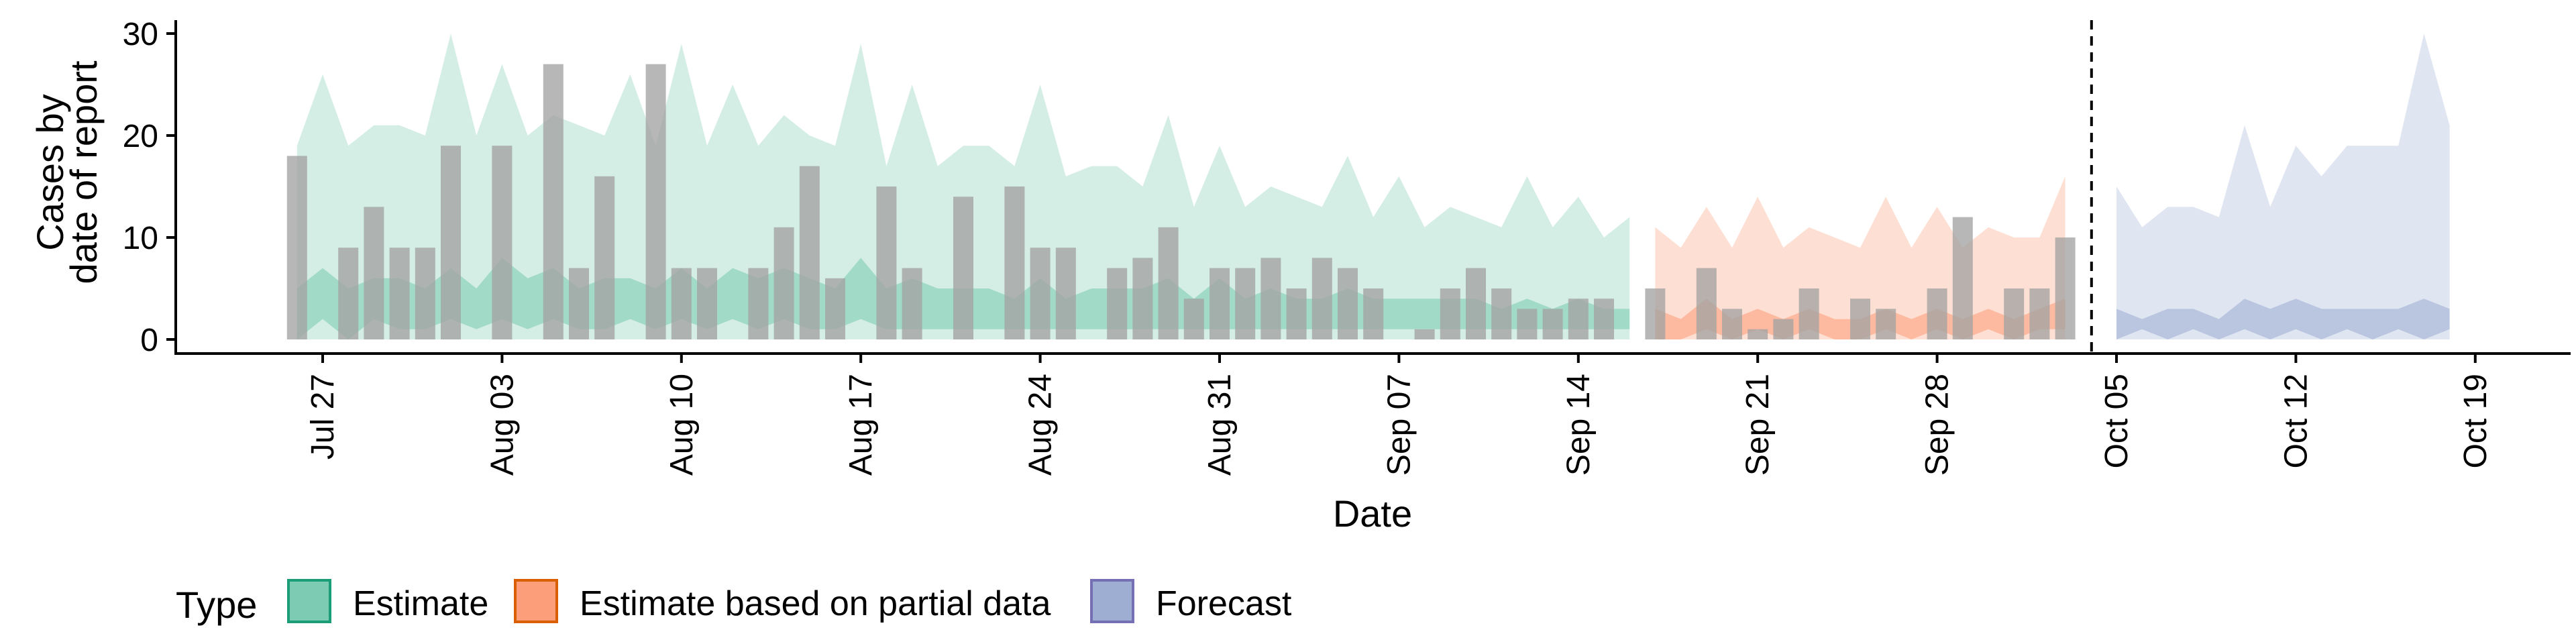 The height and width of the screenshot is (644, 2576). Describe the element at coordinates (502, 425) in the screenshot. I see `x-tick-label: Aug 03` at that location.